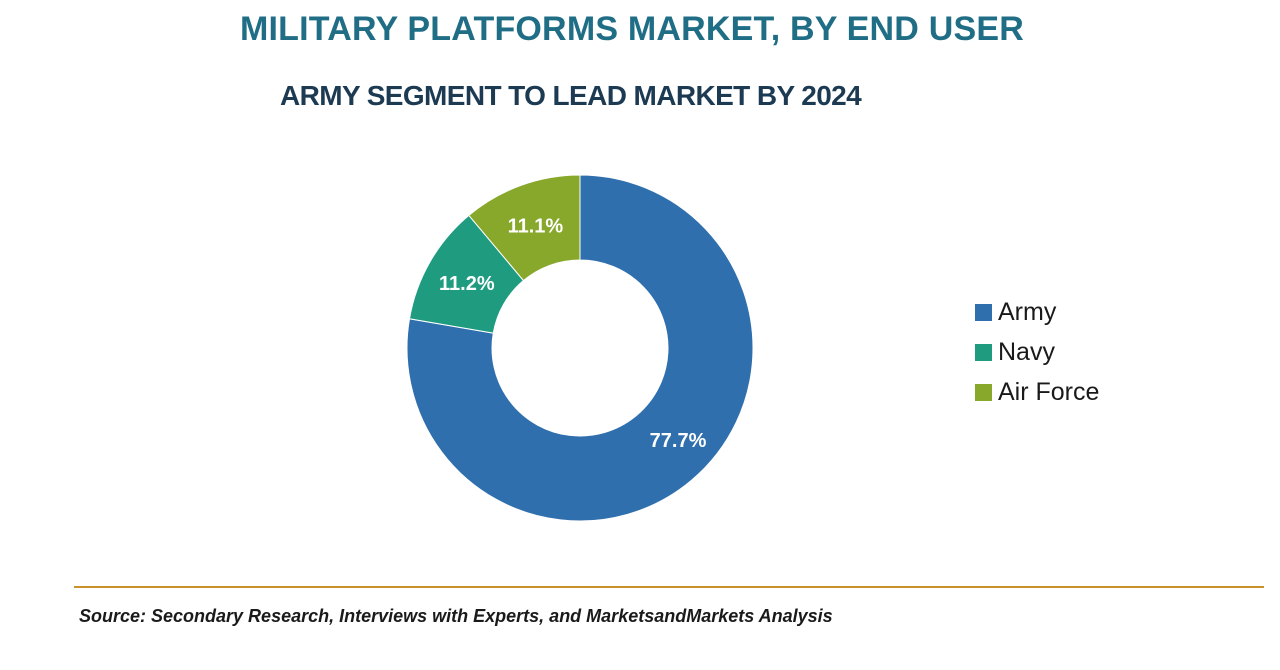 Image resolution: width=1280 pixels, height=670 pixels. Describe the element at coordinates (571, 95) in the screenshot. I see `chart-subtitle: ARMY SEGMENT TO LEAD MARKET BY 2024` at that location.